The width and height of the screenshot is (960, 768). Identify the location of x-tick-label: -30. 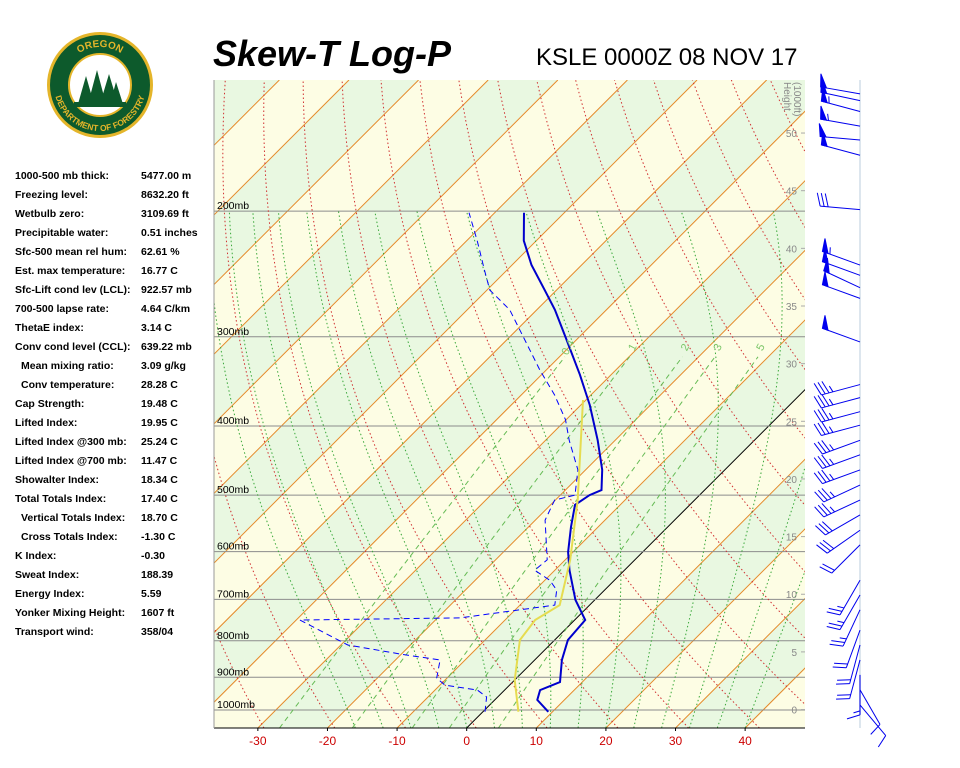
(258, 741).